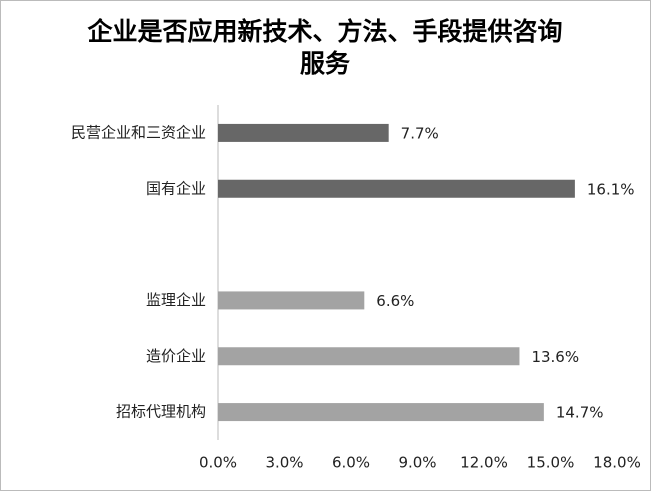 The width and height of the screenshot is (651, 491). What do you see at coordinates (351, 463) in the screenshot?
I see `x-tick-label: 6.0%` at bounding box center [351, 463].